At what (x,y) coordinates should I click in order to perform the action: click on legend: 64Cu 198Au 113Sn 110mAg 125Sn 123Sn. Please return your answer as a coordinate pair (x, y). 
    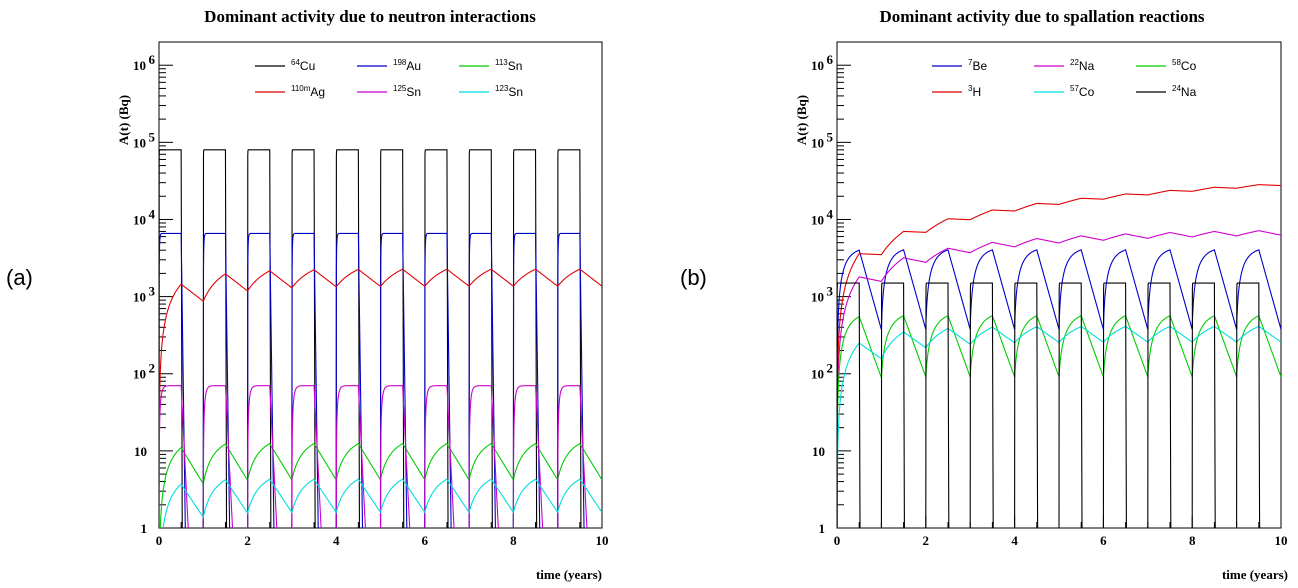
    Looking at the image, I should click on (389, 78).